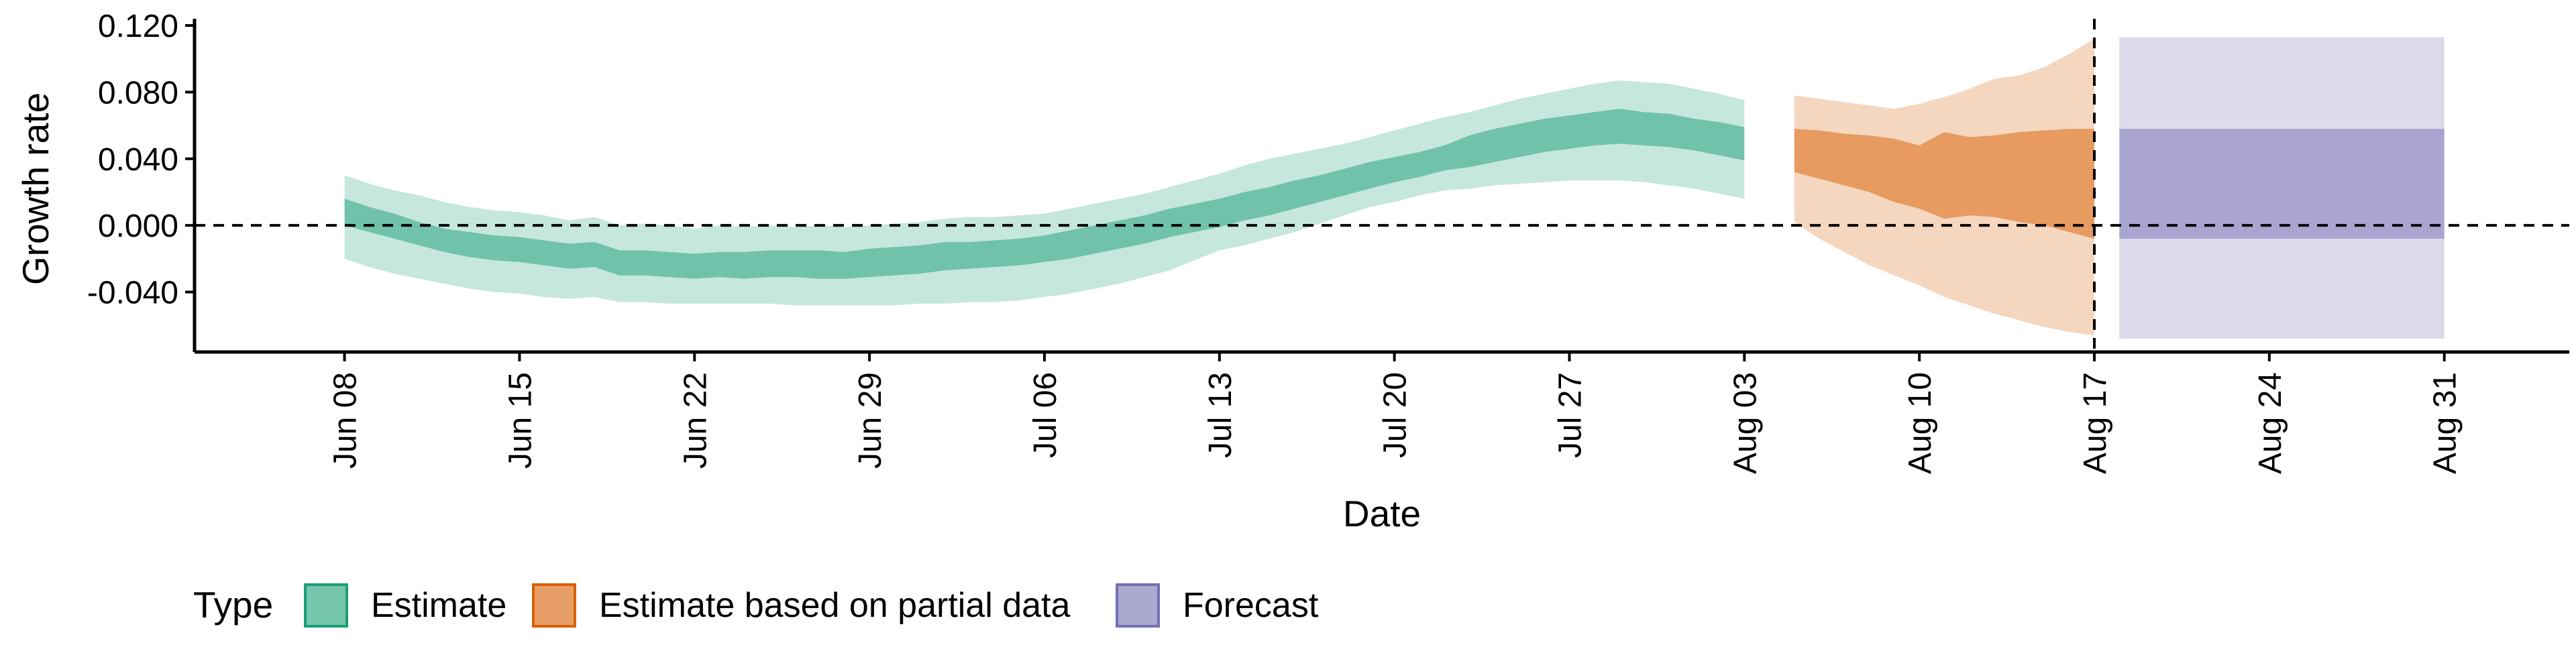  I want to click on x-tick-label: Jun 15, so click(520, 421).